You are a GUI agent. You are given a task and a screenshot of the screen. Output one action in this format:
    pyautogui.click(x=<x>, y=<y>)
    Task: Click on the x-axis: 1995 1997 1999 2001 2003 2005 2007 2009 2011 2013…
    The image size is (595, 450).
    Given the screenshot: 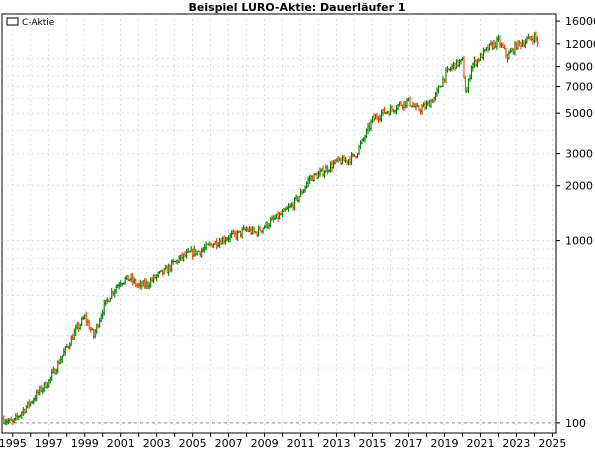 What is the action you would take?
    pyautogui.click(x=283, y=441)
    